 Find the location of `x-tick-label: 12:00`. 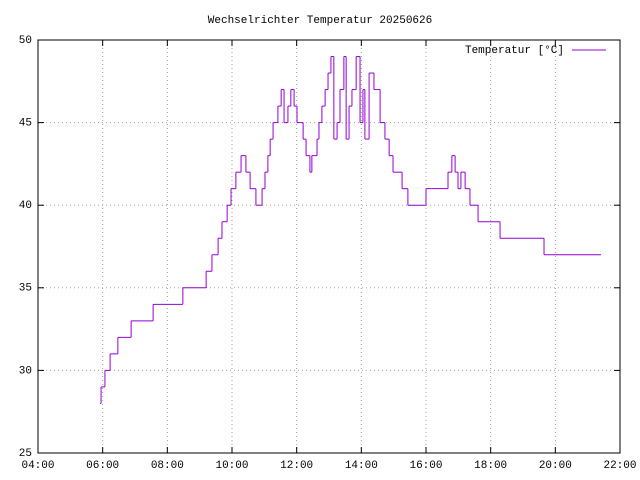

x-tick-label: 12:00 is located at coordinates (296, 466).